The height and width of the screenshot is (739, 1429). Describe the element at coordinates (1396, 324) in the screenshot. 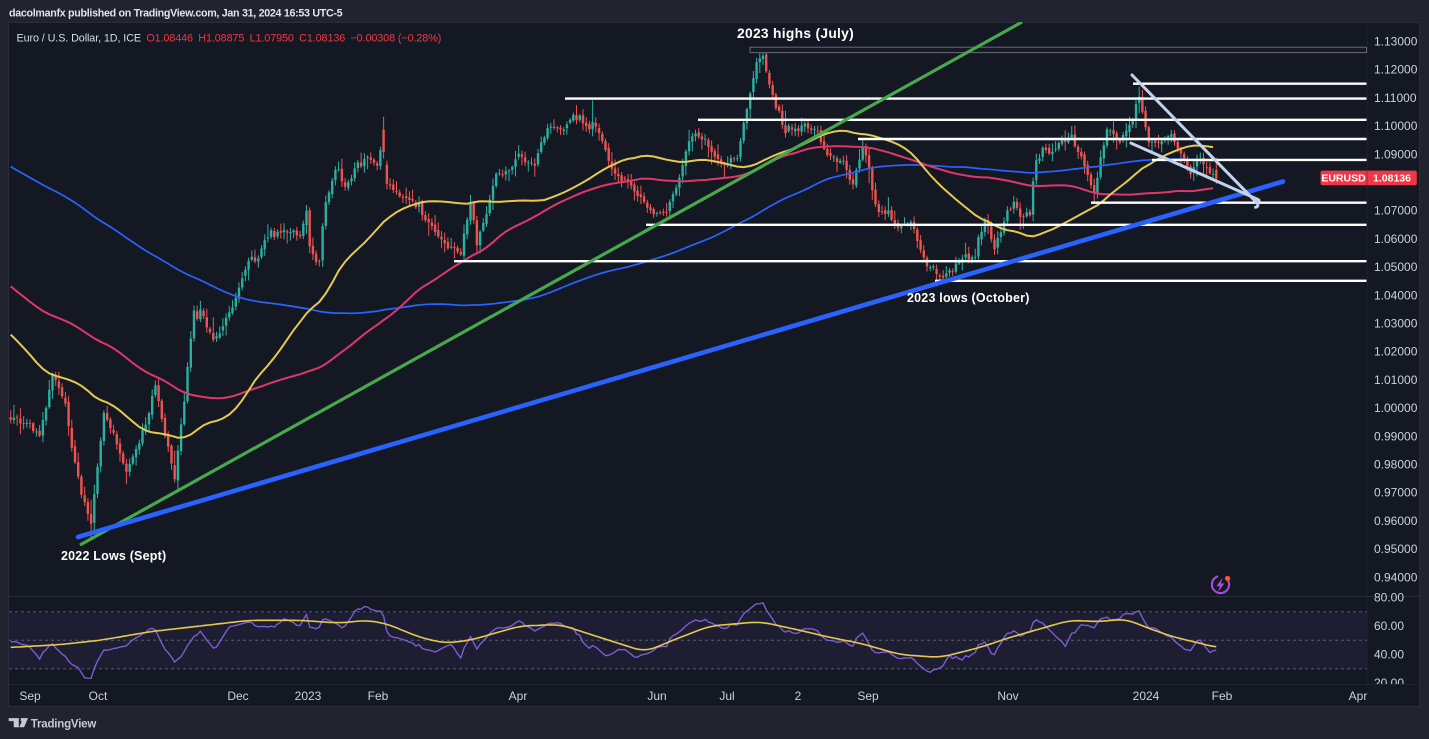

I see `svg-text: 1.03000` at that location.